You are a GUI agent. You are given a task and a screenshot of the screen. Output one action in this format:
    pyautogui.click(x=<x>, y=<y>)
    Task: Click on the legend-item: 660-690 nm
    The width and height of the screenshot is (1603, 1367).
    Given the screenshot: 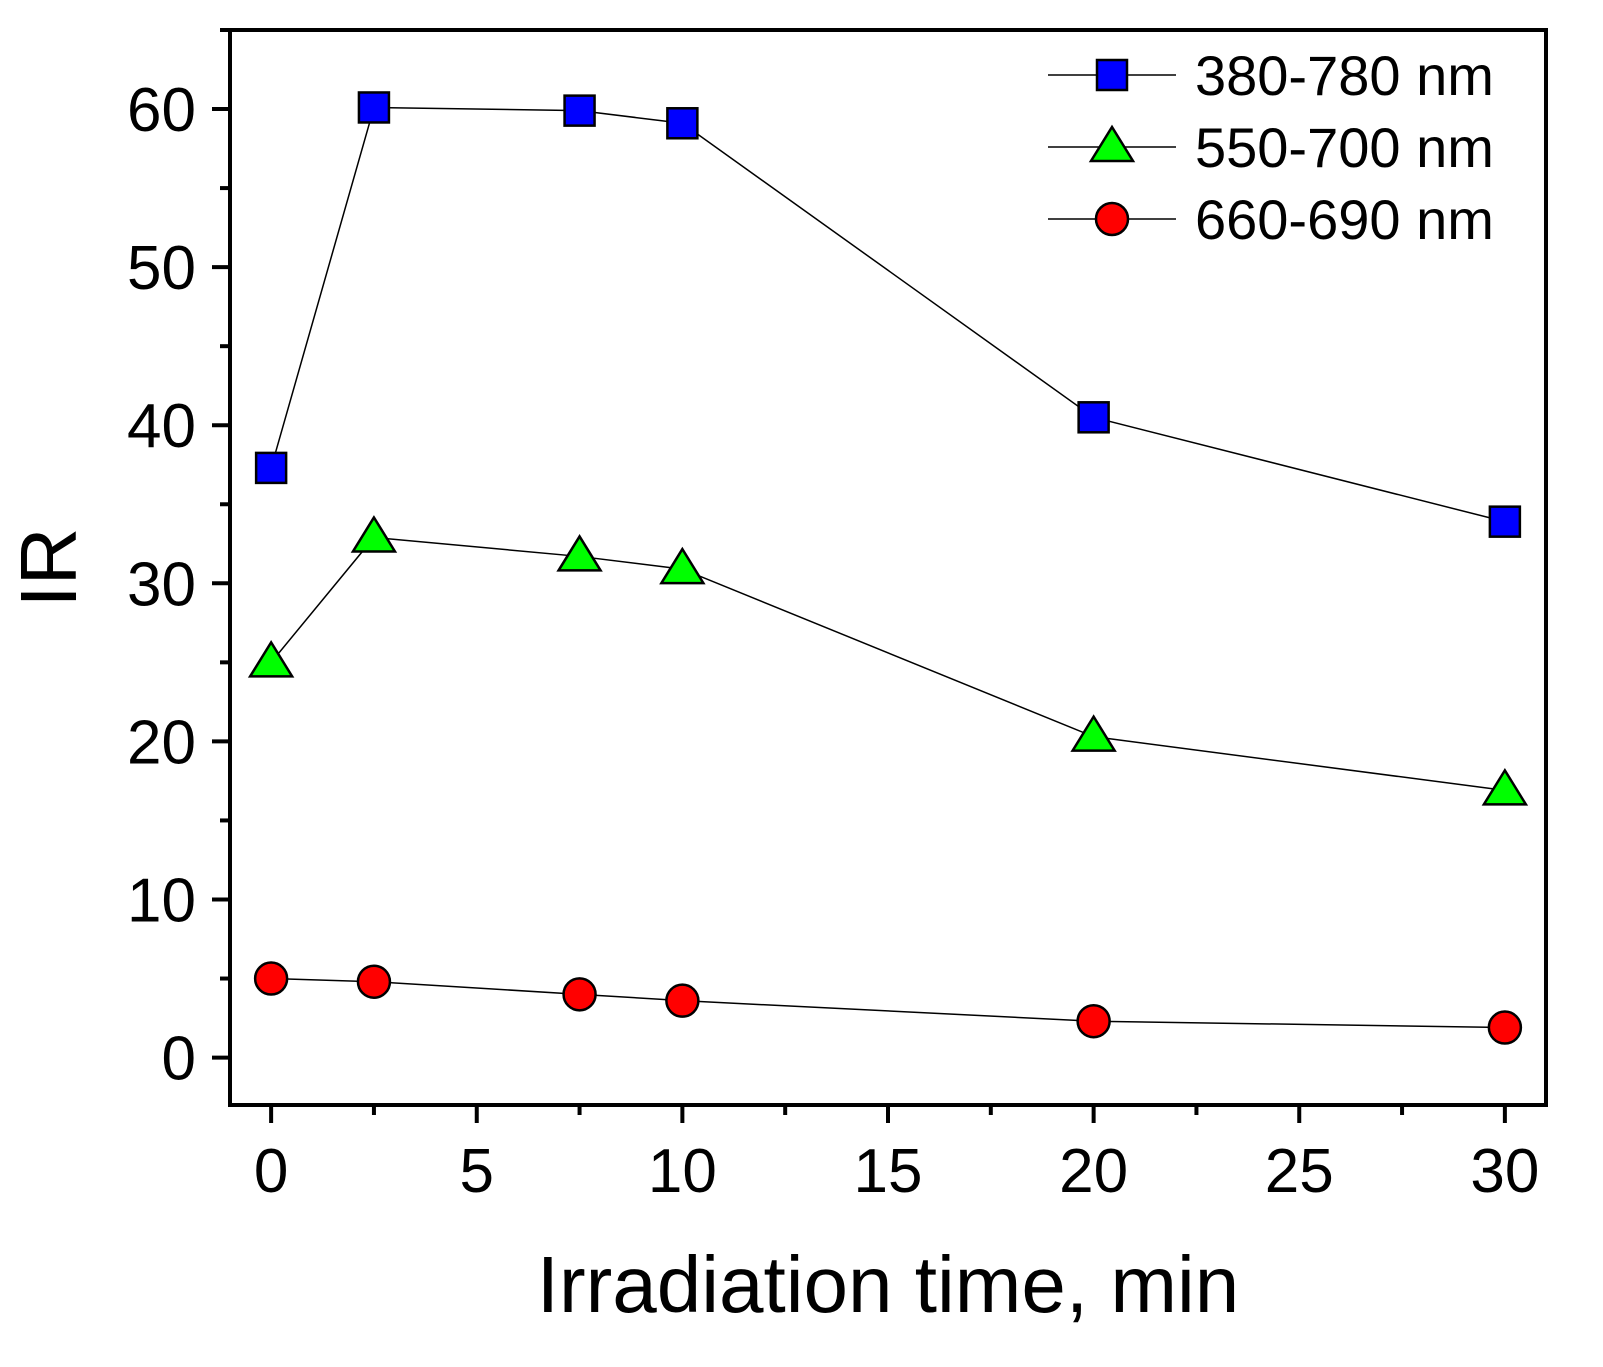 What is the action you would take?
    pyautogui.click(x=1271, y=219)
    